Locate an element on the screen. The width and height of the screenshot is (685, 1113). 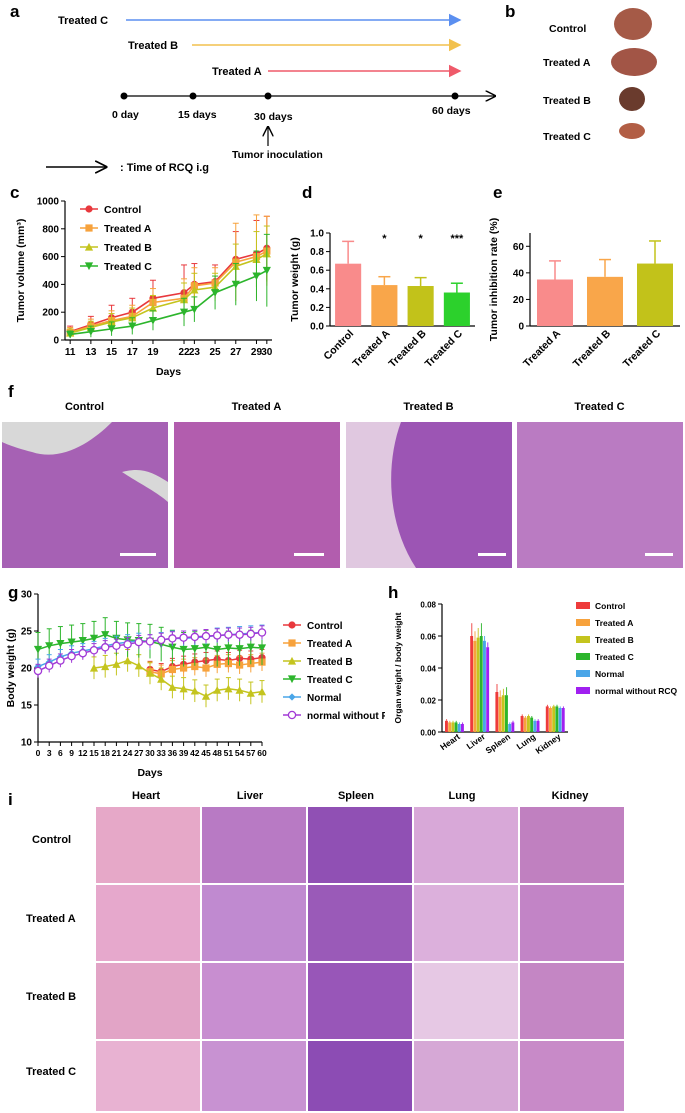
tumor-label-treated-c: Treated C is located at coordinates (567, 137).